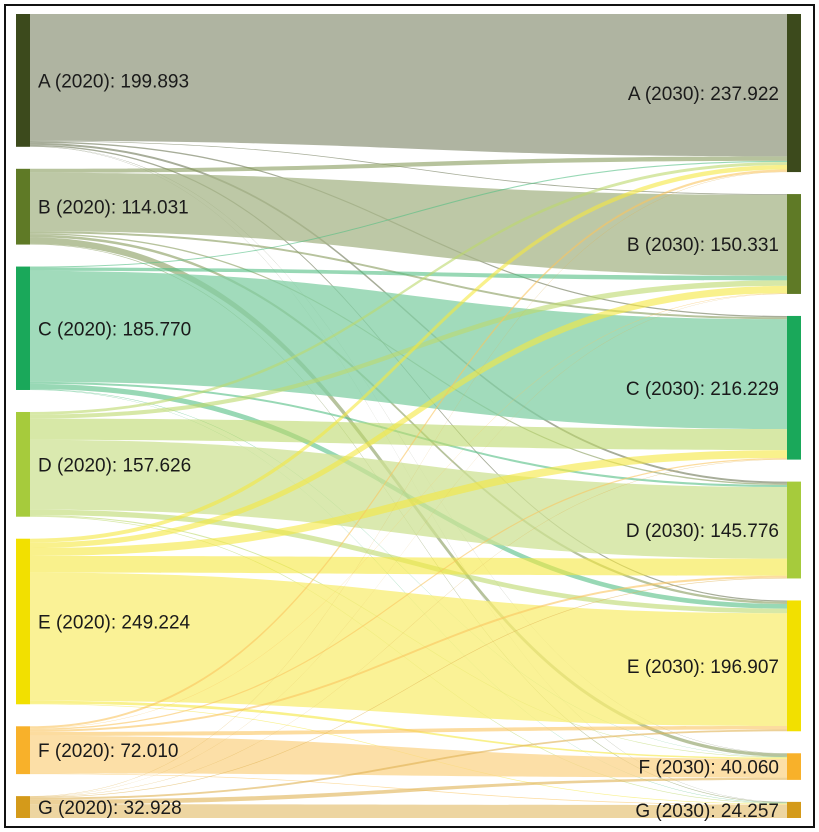 The width and height of the screenshot is (819, 832). What do you see at coordinates (703, 667) in the screenshot?
I see `label-target-E: E (2030): 196.907` at bounding box center [703, 667].